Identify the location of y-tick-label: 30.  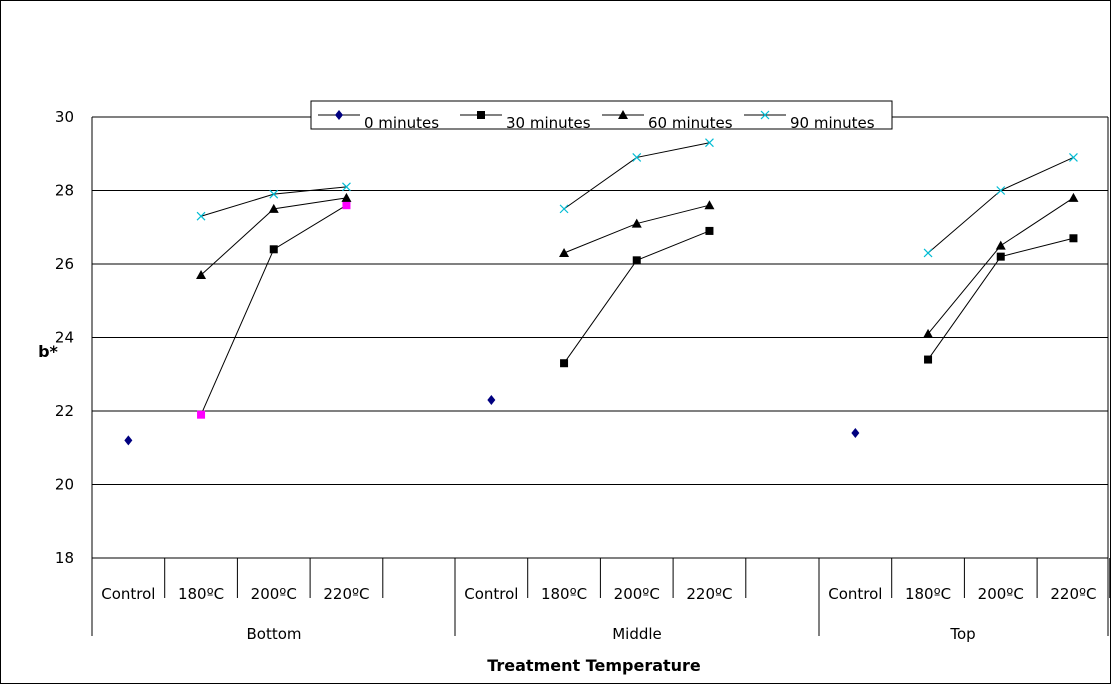
(64, 117).